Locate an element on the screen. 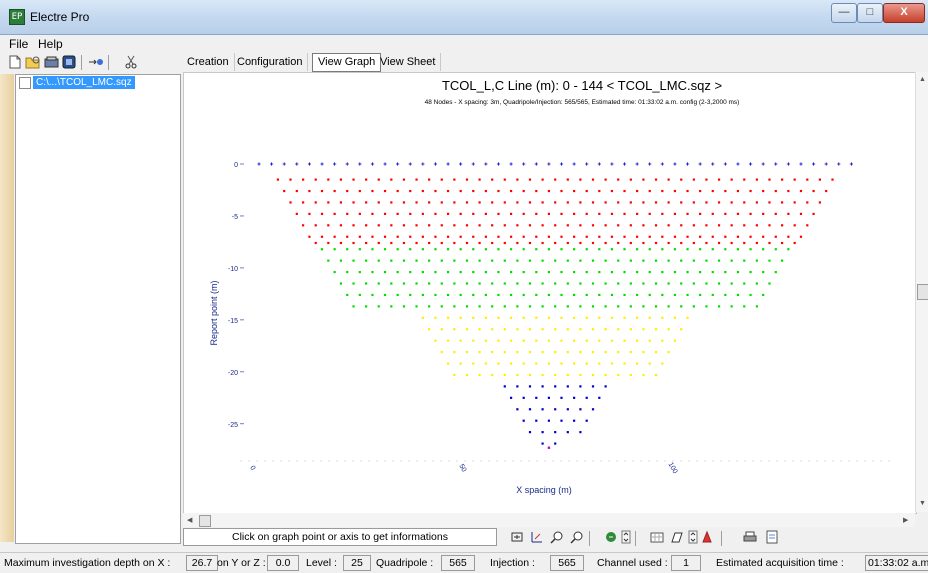 The height and width of the screenshot is (573, 928). select-axis-icon is located at coordinates (537, 537).